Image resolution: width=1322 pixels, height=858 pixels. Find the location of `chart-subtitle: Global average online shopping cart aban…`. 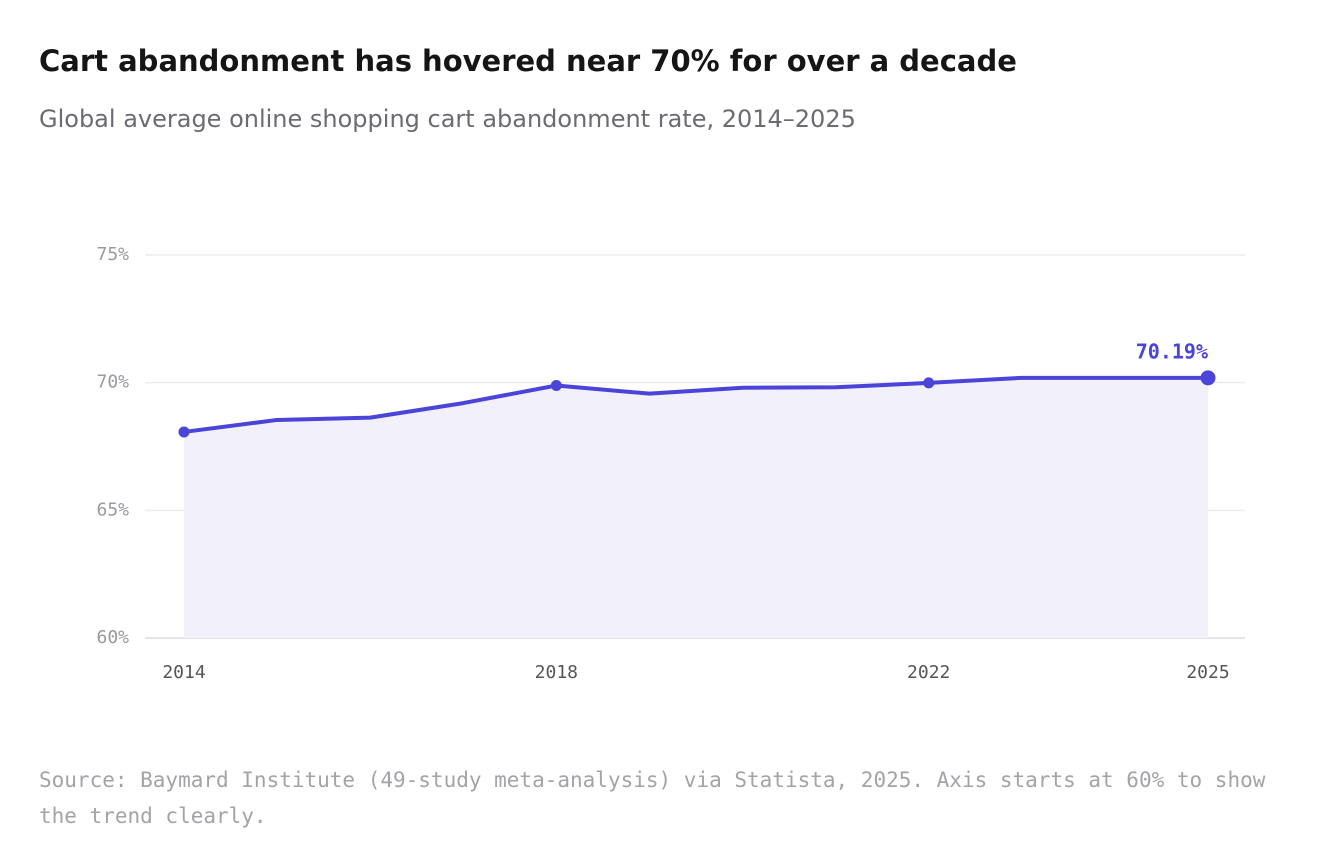

chart-subtitle: Global average online shopping cart aban… is located at coordinates (447, 119).